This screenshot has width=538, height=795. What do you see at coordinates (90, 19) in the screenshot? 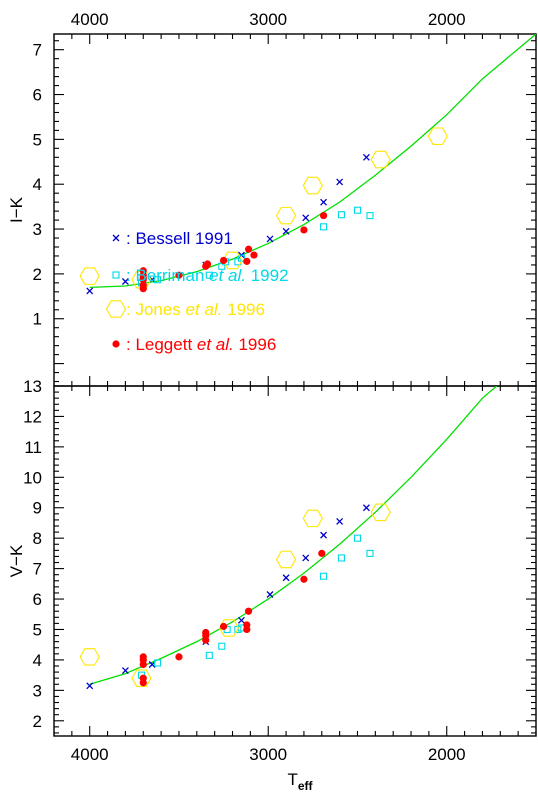
I see `x-tick-label-top: 4000` at bounding box center [90, 19].